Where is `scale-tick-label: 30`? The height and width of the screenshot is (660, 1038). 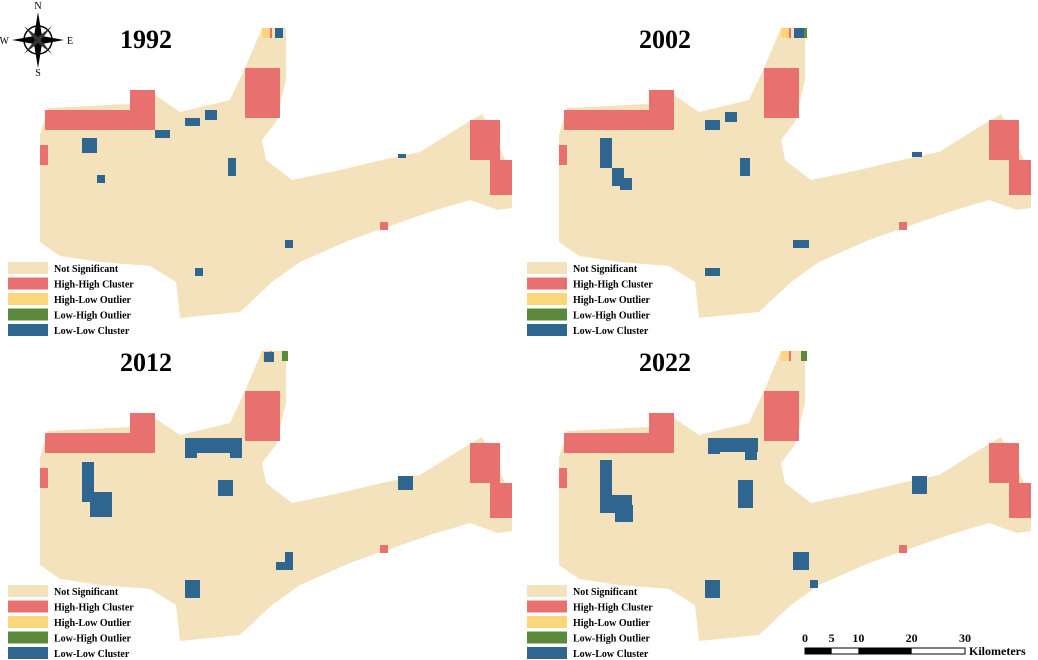
scale-tick-label: 30 is located at coordinates (965, 638).